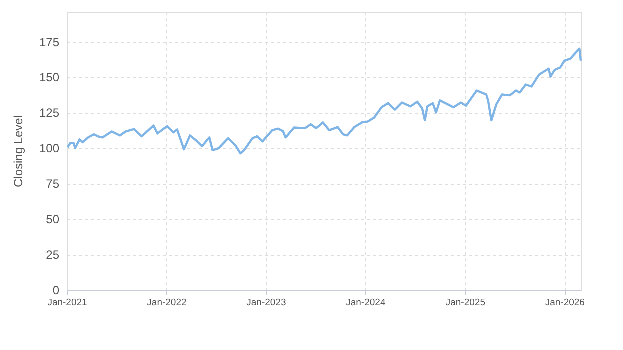 The height and width of the screenshot is (350, 623). What do you see at coordinates (565, 303) in the screenshot?
I see `x-tick-label: Jan-2026` at bounding box center [565, 303].